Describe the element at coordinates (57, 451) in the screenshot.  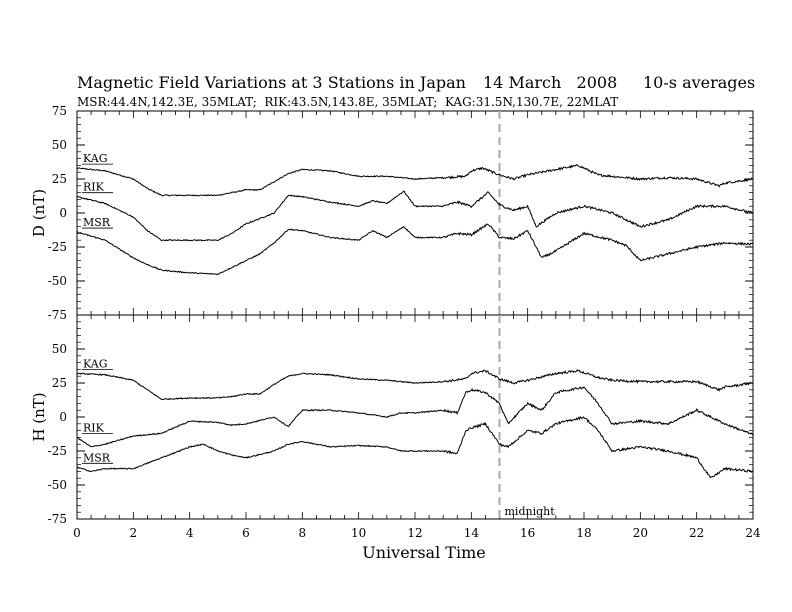
I see `h-y-tick-label: -25` at that location.